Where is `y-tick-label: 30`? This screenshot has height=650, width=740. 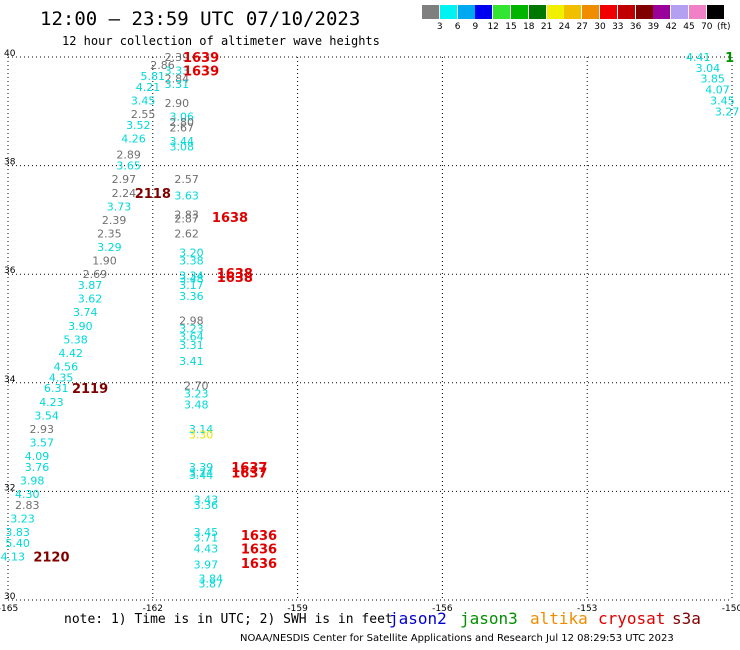
y-tick-label: 30 is located at coordinates (10, 597).